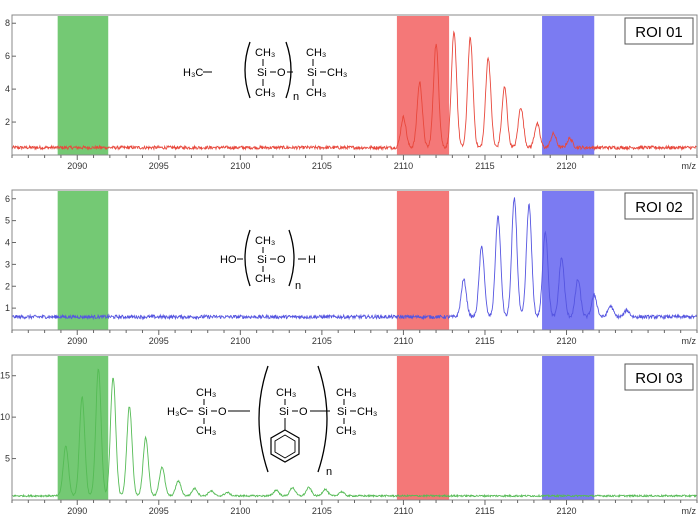  Describe the element at coordinates (206, 431) in the screenshot. I see `chem-left-si-bottom: CH₃` at that location.